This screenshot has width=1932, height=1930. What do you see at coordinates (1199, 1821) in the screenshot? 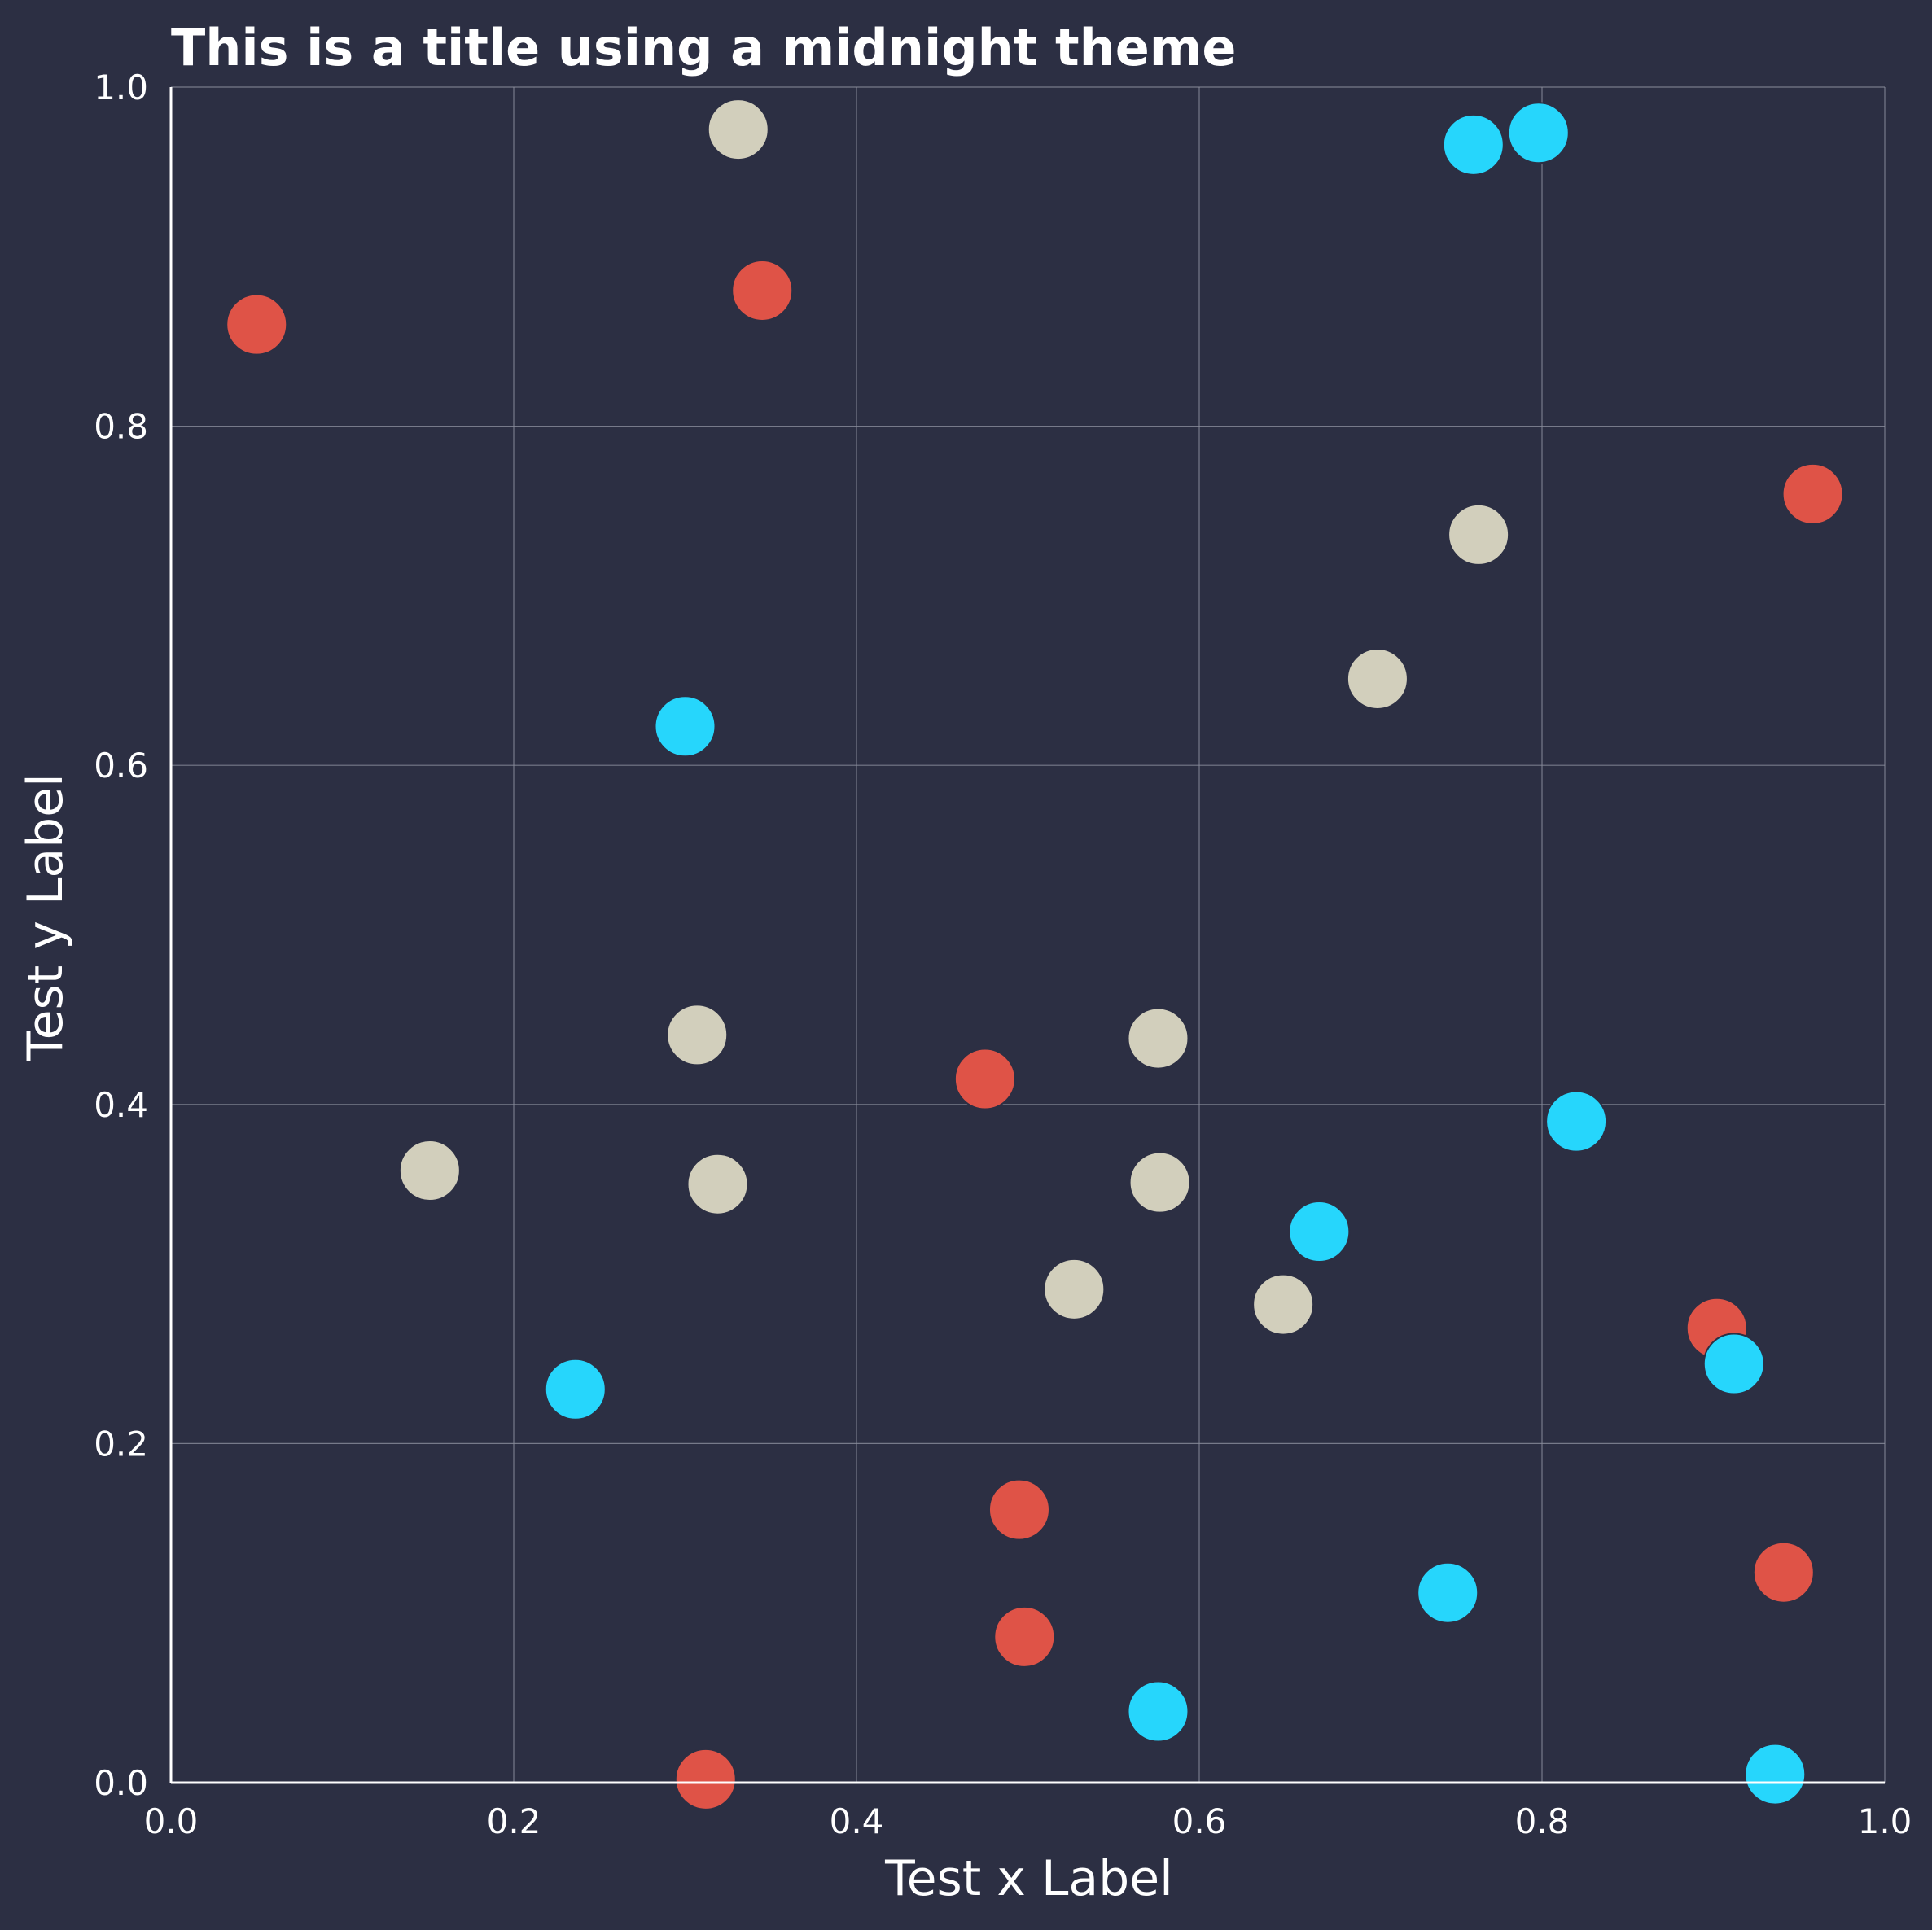
I see `x-tick-label: 0.6` at bounding box center [1199, 1821].